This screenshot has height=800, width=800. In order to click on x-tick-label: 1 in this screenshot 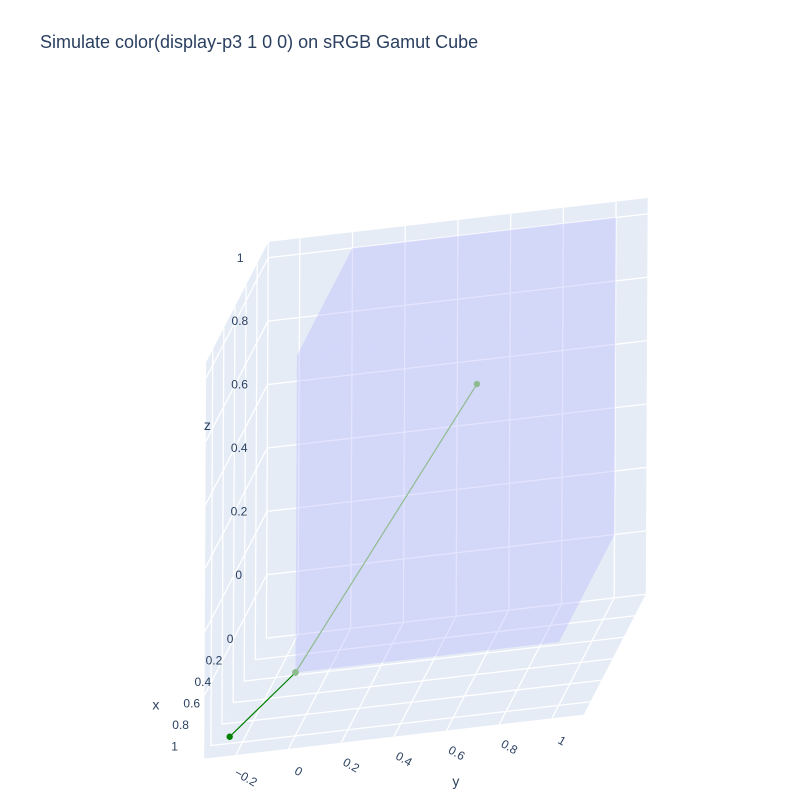, I will do `click(174, 747)`.